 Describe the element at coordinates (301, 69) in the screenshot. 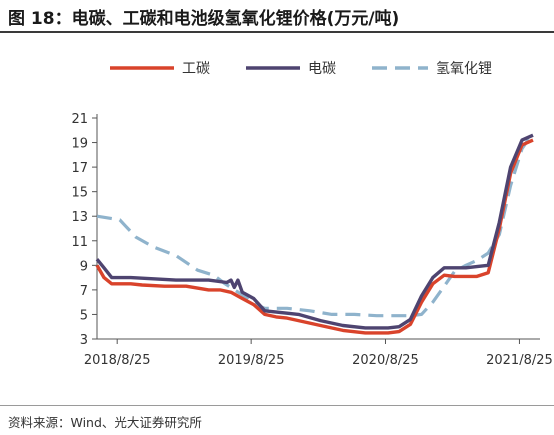

I see `chart-legend: 工碳 电碳 氢氧化锂` at that location.